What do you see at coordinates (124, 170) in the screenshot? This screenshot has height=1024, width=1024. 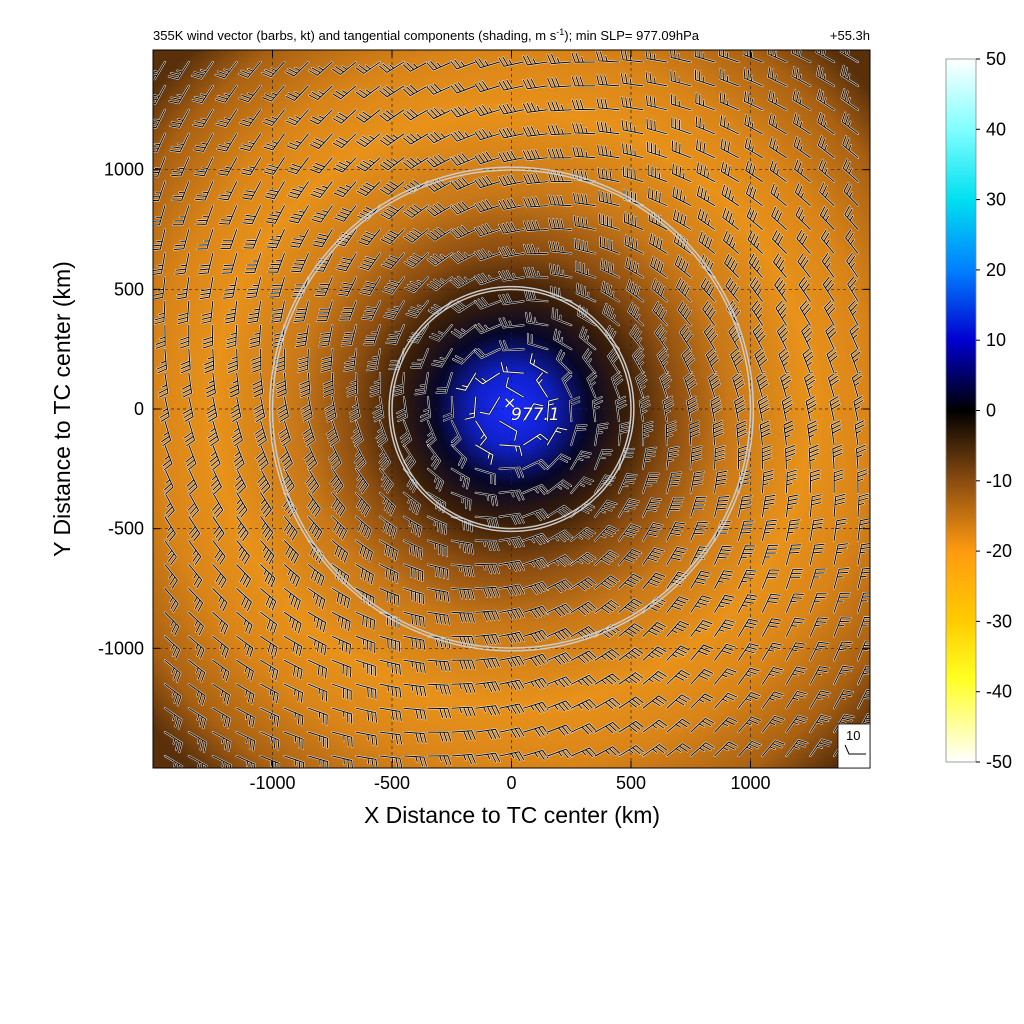 I see `y-tick-label: 1000` at bounding box center [124, 170].